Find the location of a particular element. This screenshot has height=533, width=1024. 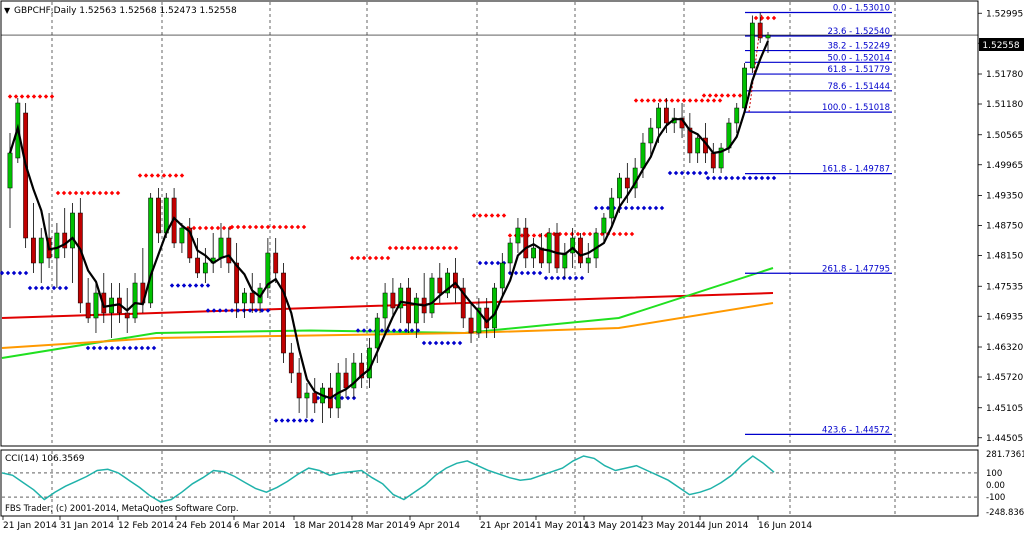

time-label: 12 Feb 2014 is located at coordinates (146, 526).